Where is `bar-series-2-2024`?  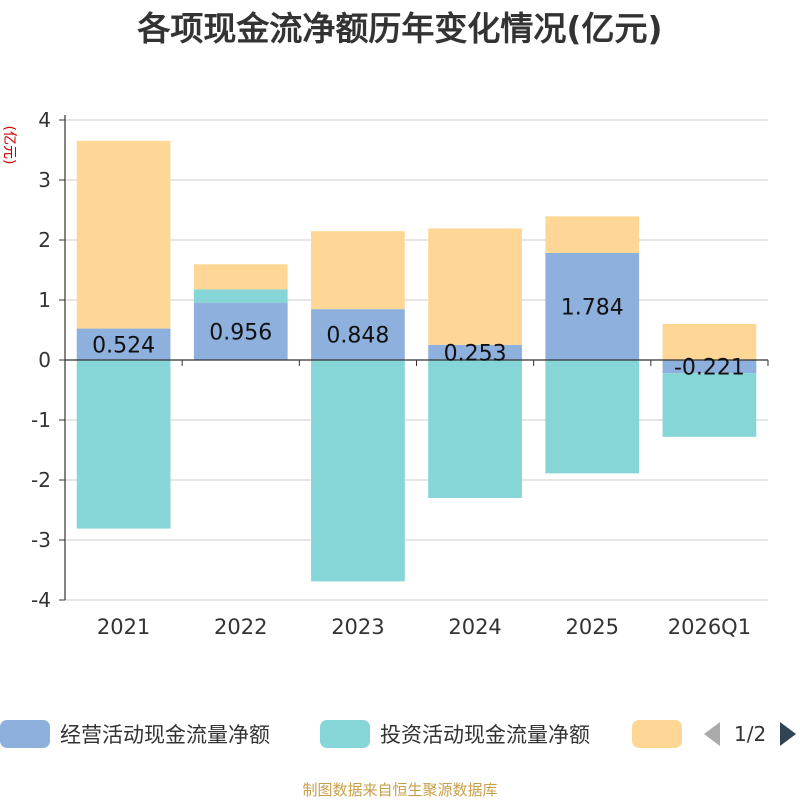 bar-series-2-2024 is located at coordinates (475, 286).